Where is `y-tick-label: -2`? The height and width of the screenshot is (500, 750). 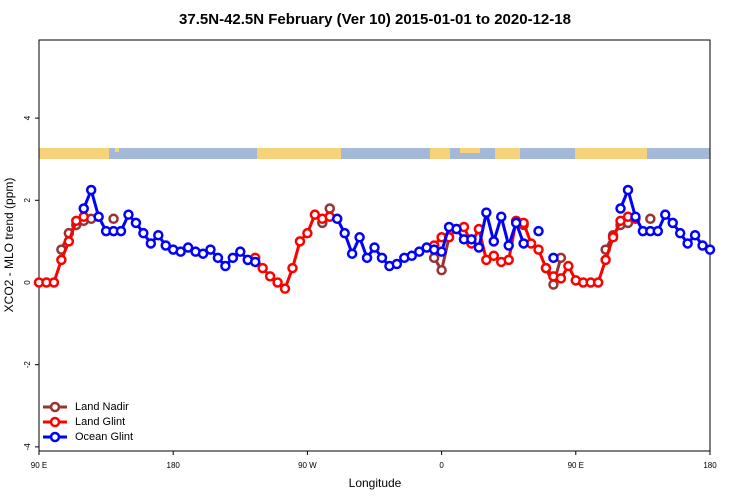
y-tick-label: -2 is located at coordinates (27, 365).